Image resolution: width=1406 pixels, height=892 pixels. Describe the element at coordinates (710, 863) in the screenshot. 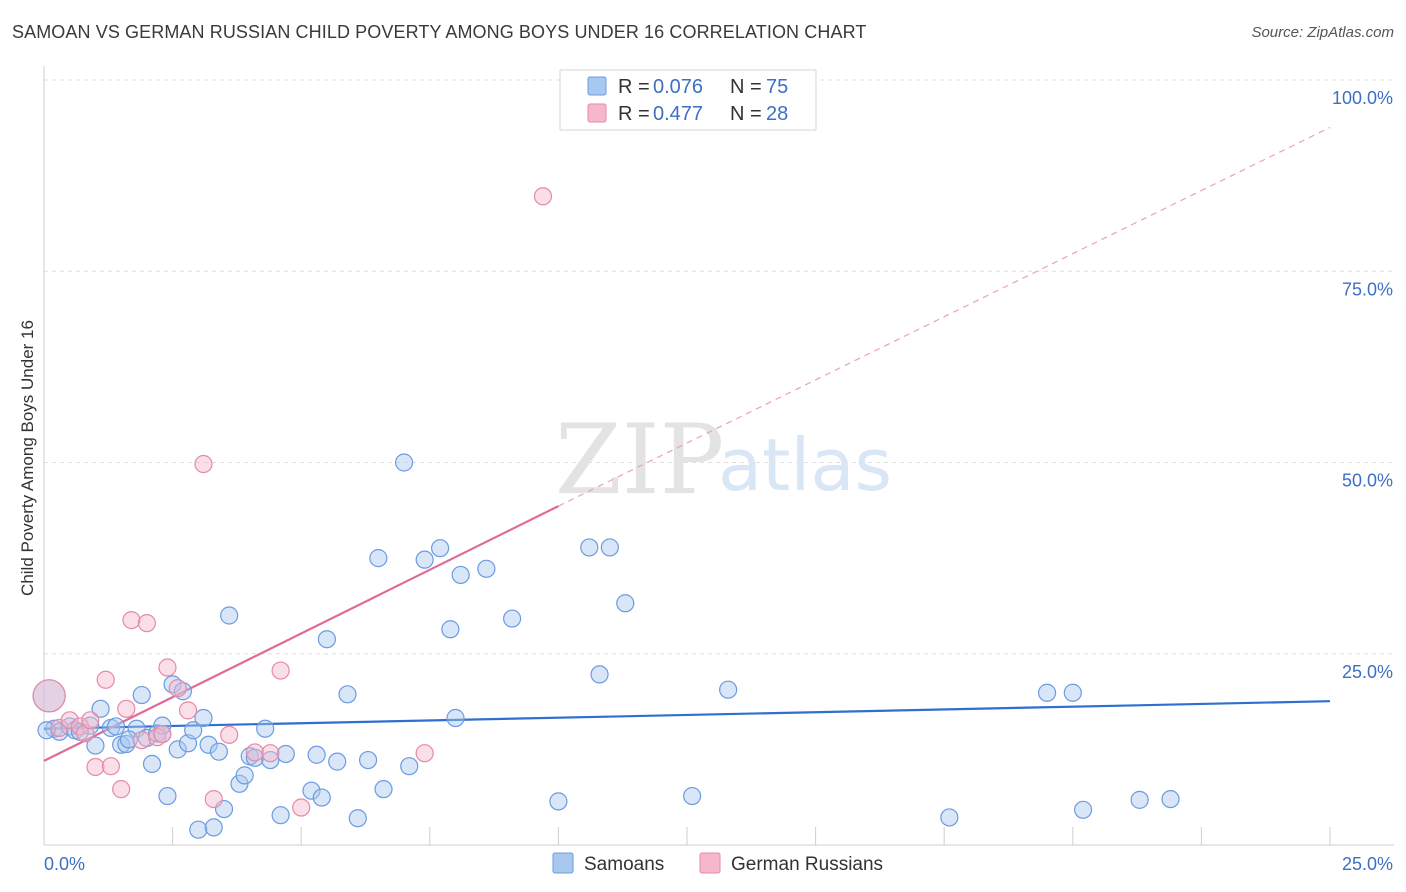

I see `bottom-legend-swatch-german-russians` at that location.